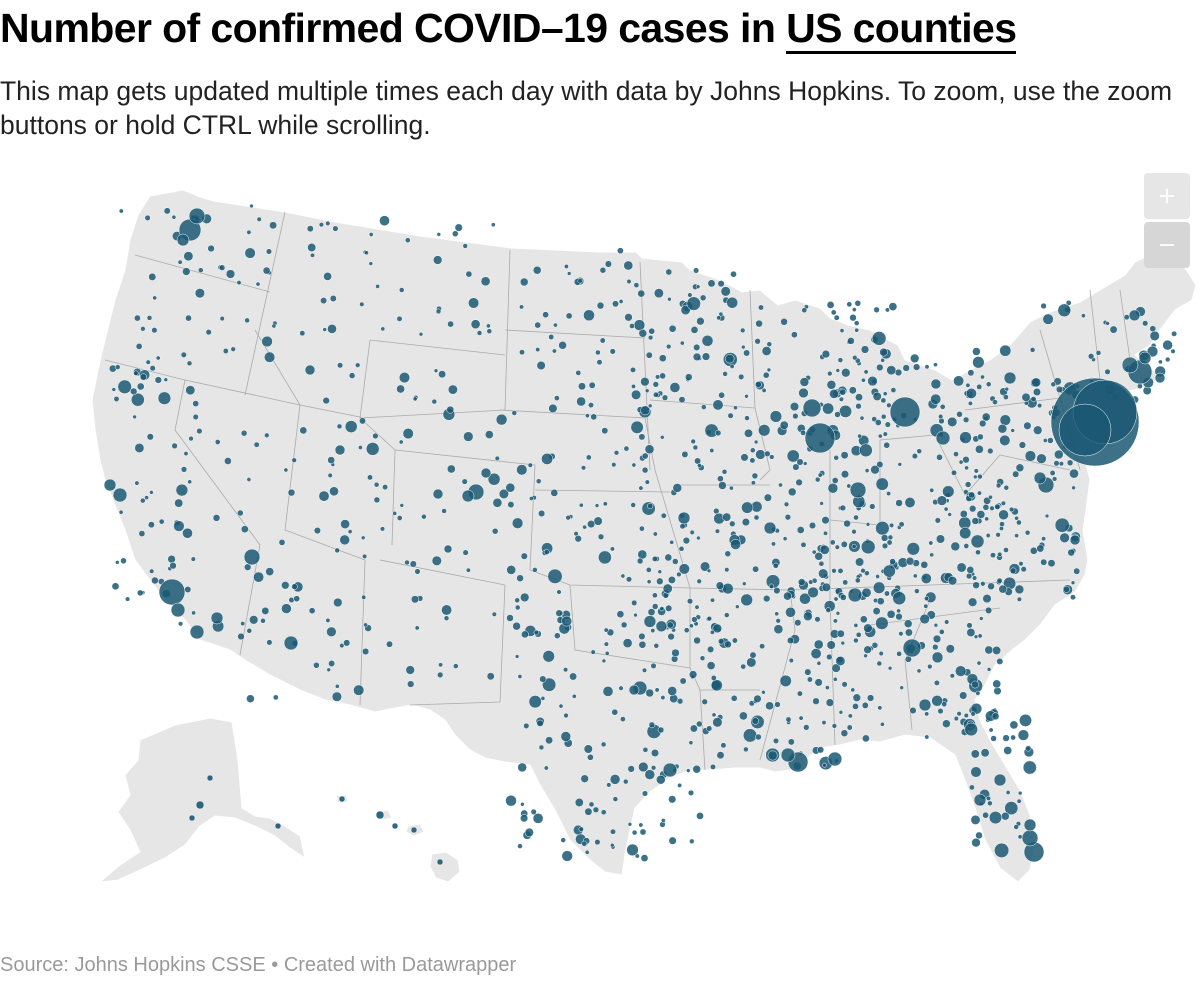  I want to click on state-border-line, so click(855, 522).